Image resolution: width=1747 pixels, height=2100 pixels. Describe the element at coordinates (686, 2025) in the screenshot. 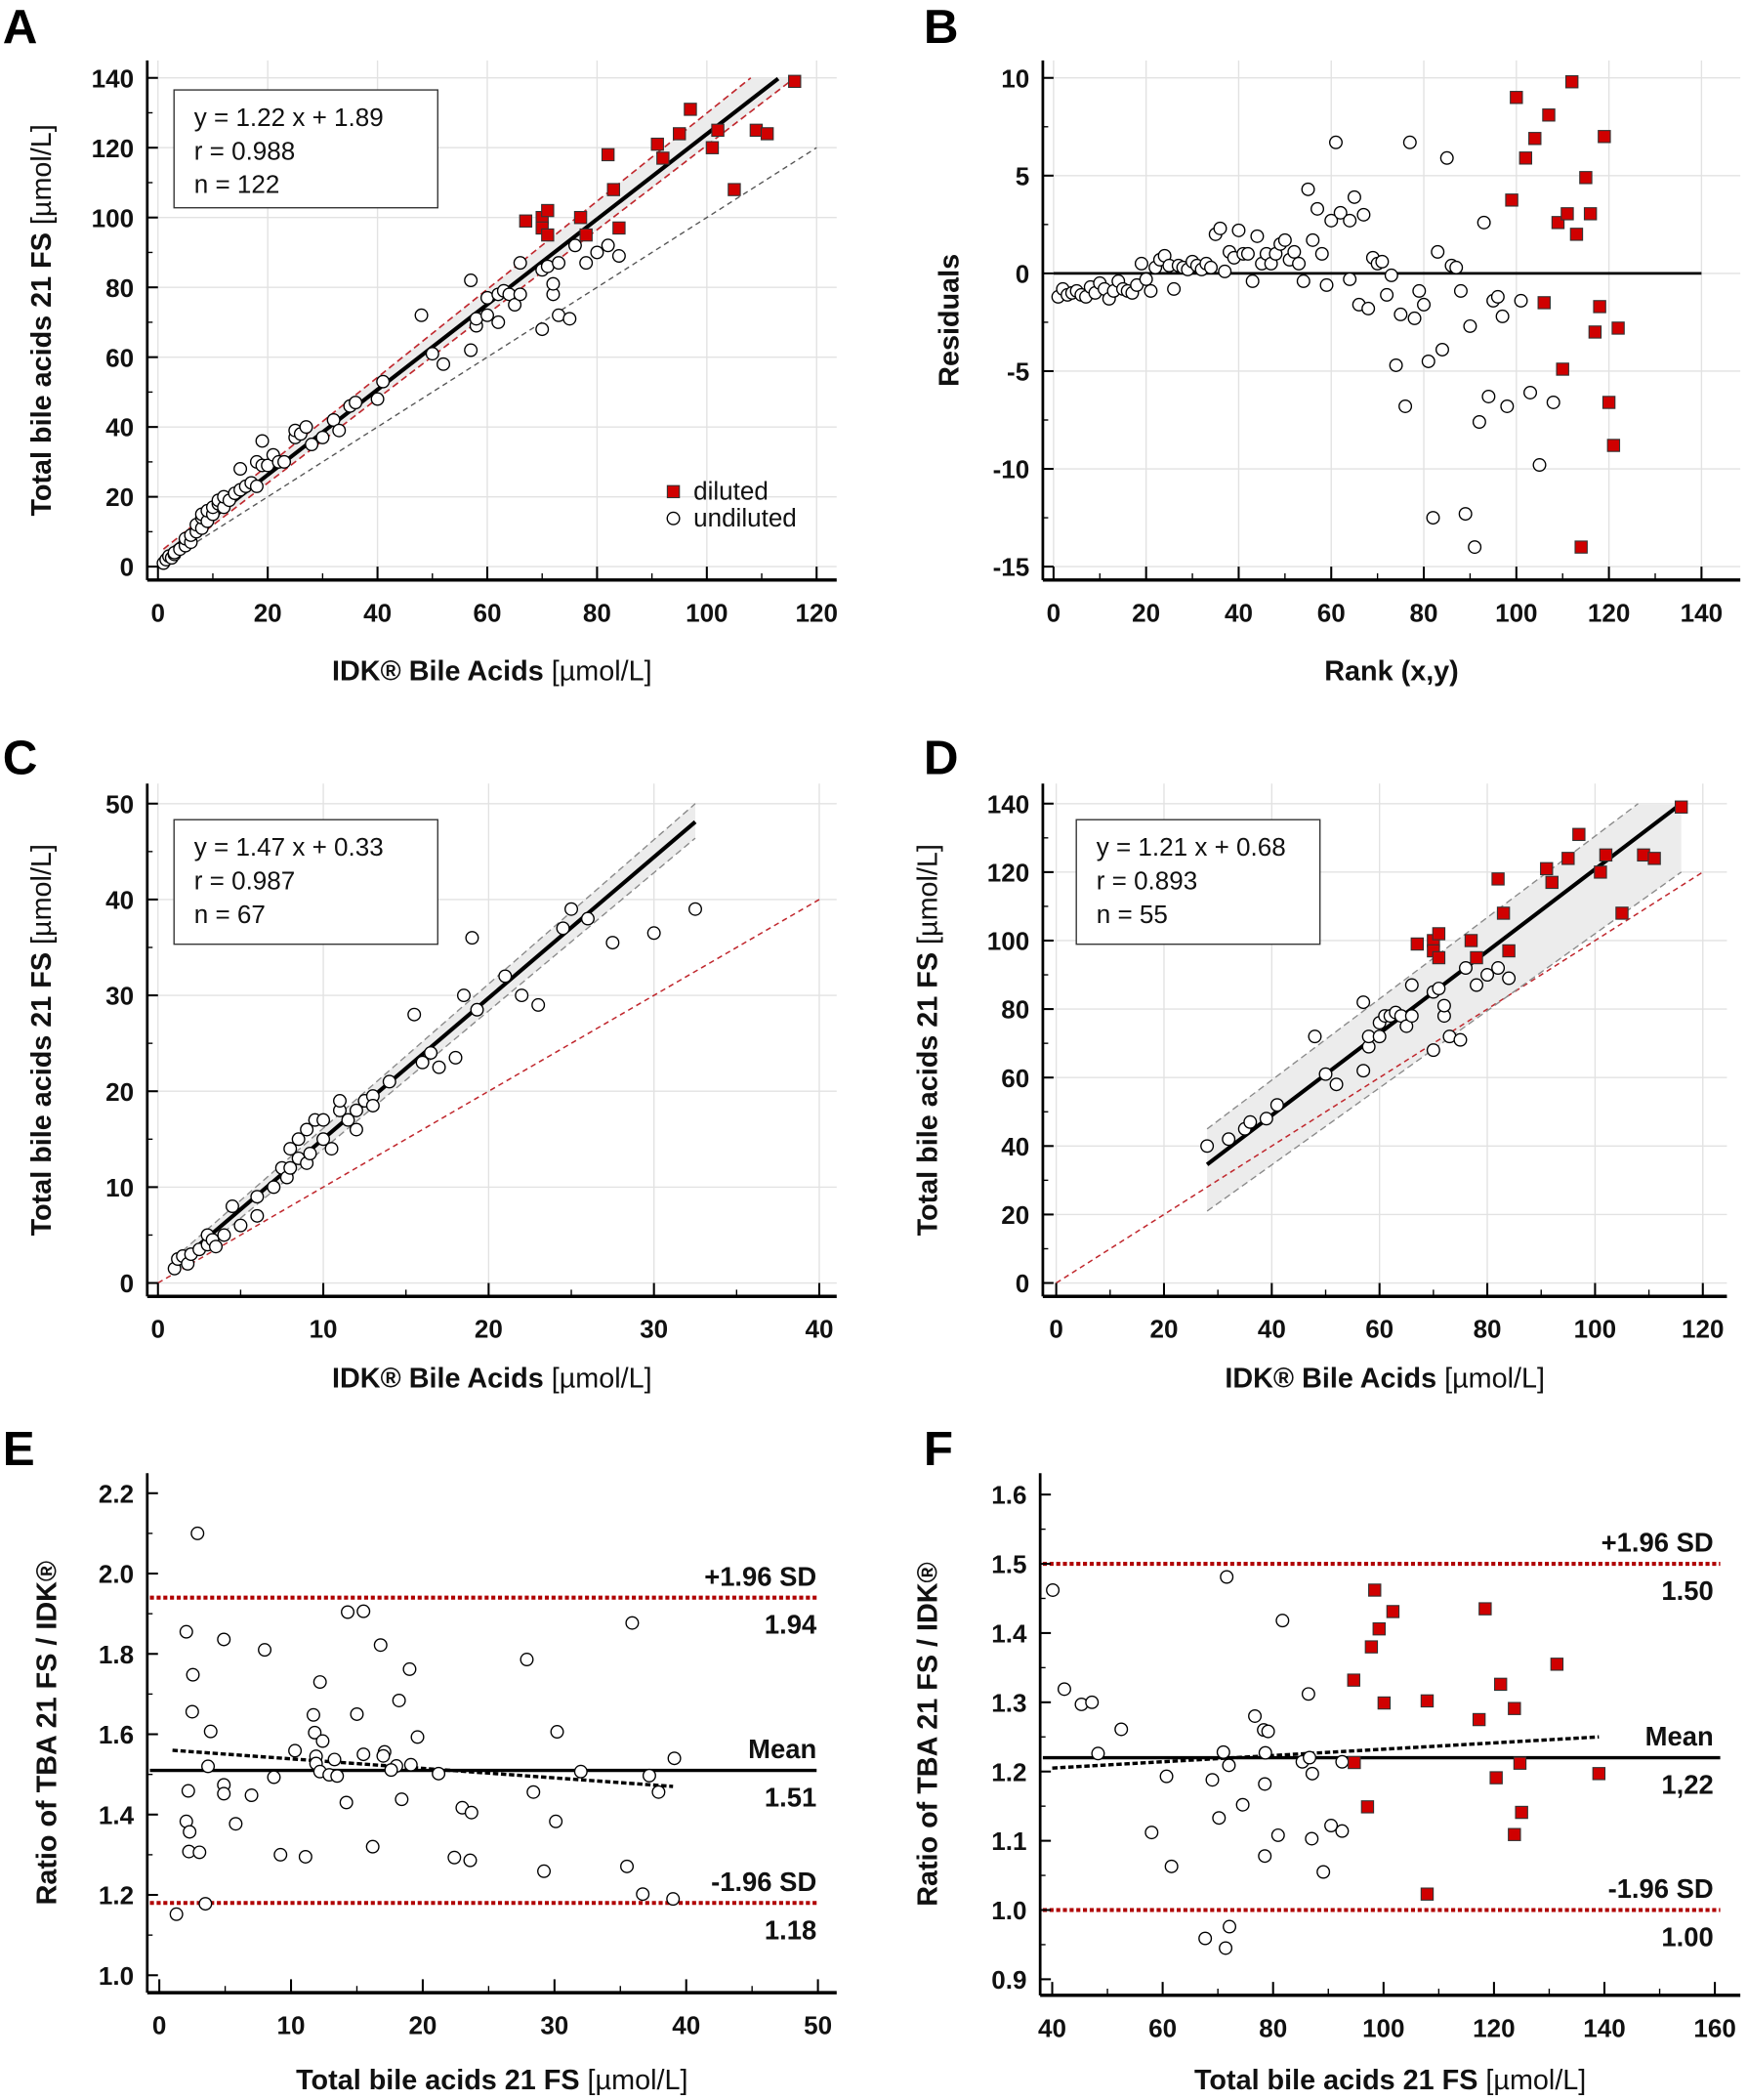

I see `x-tick-label: 40` at that location.